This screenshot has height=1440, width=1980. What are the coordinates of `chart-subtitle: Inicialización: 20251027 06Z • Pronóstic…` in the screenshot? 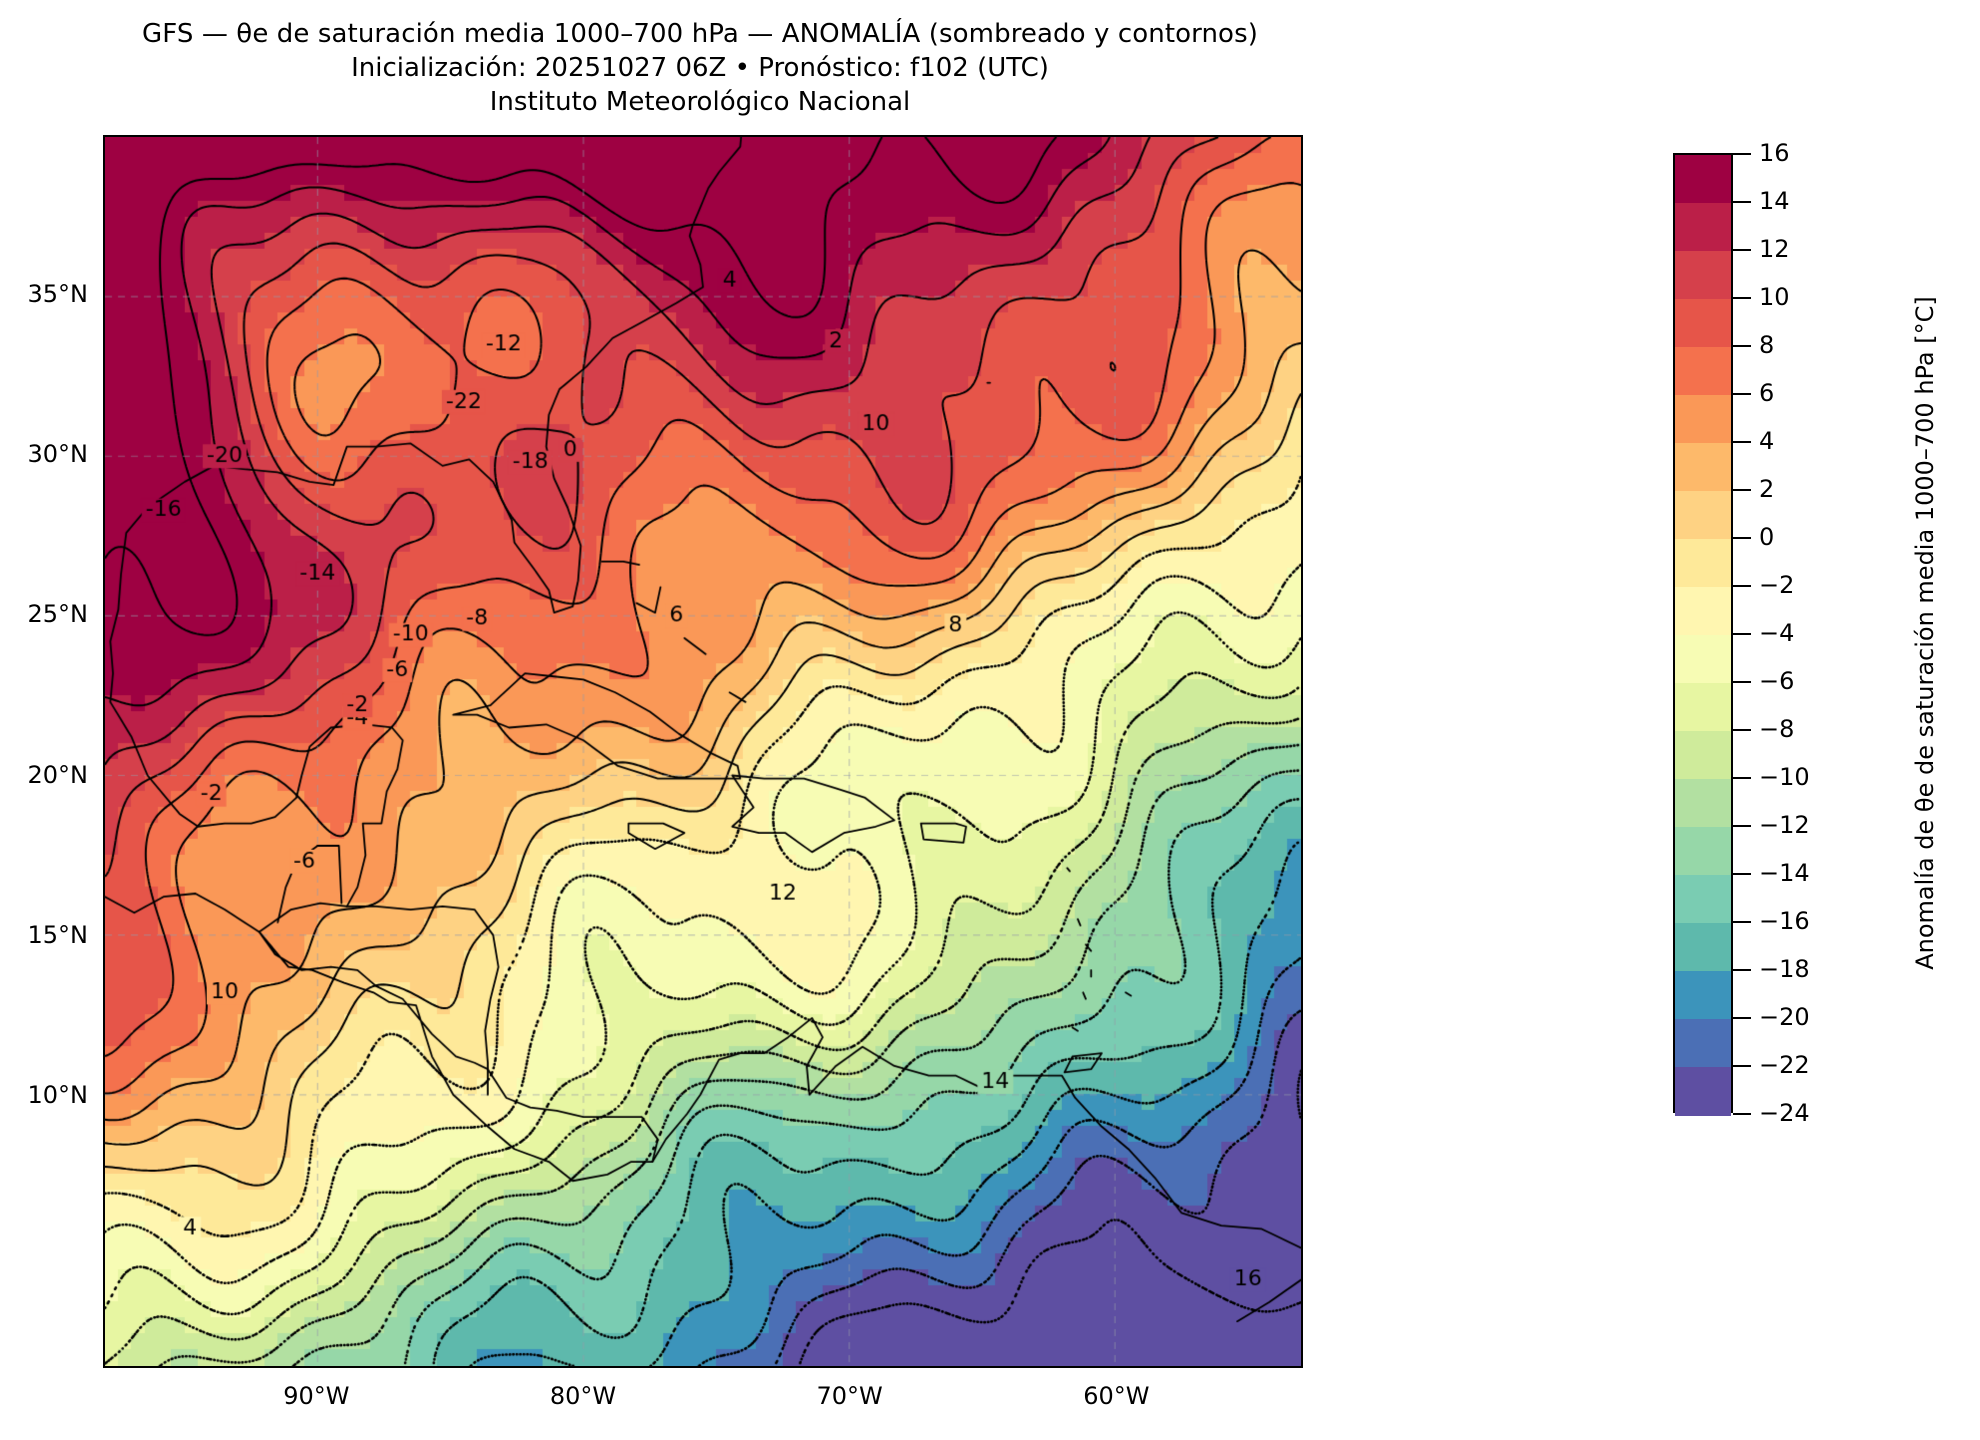 It's located at (700, 67).